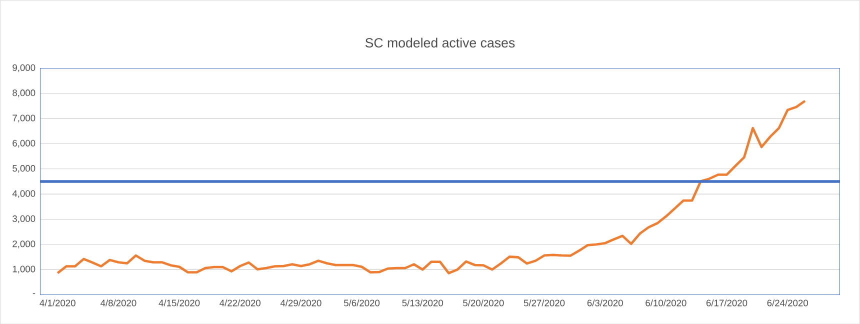 The width and height of the screenshot is (860, 324). I want to click on x-tick-label: 6/3/2020, so click(605, 302).